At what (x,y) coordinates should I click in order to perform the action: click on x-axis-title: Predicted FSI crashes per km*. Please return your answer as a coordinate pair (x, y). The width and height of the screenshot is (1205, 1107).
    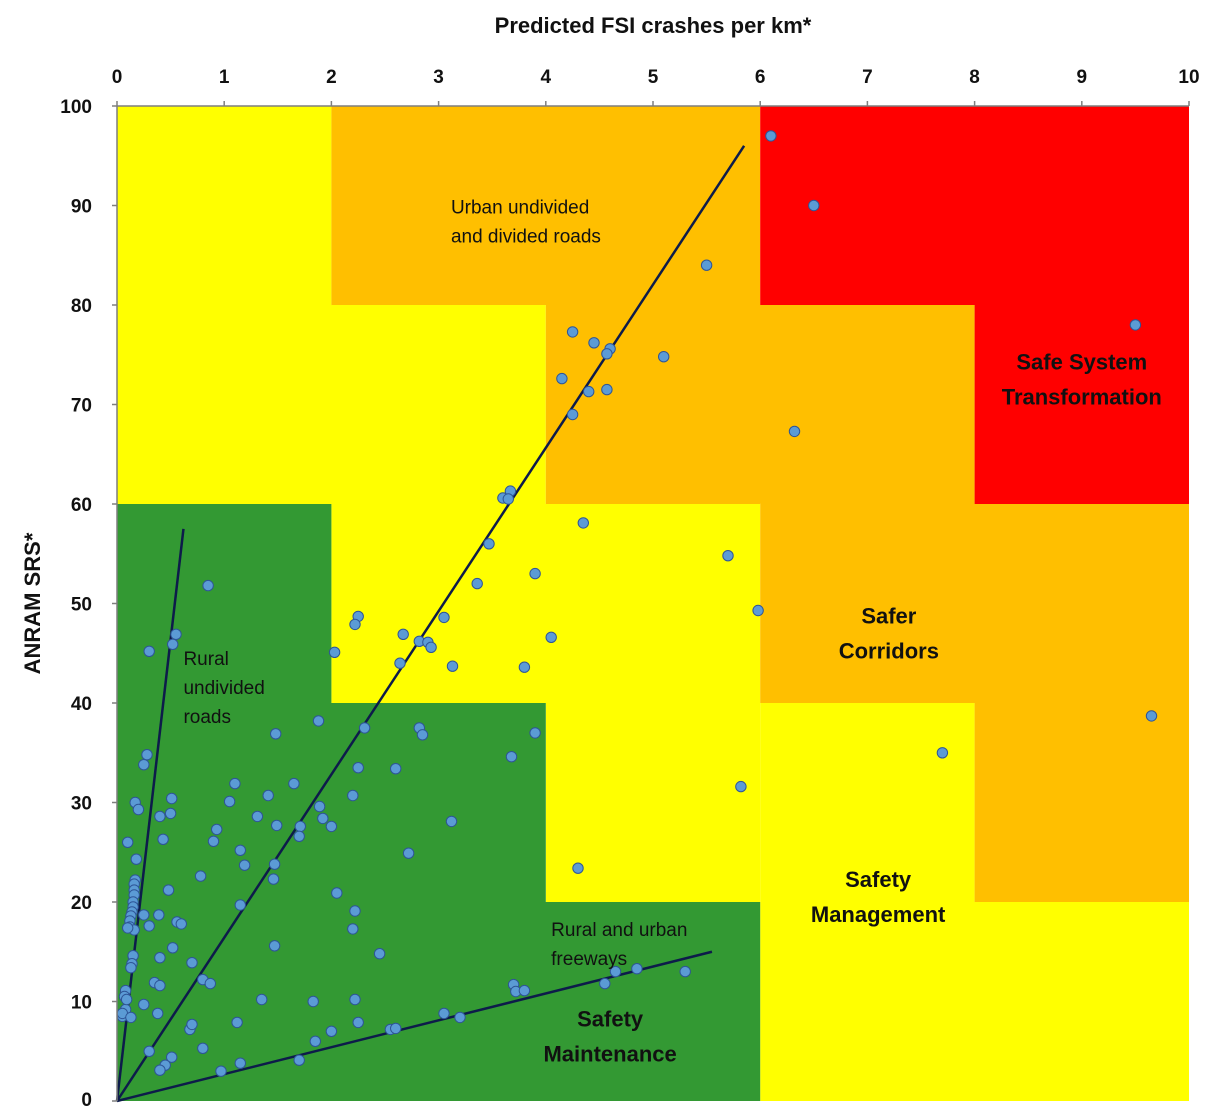
    Looking at the image, I should click on (653, 25).